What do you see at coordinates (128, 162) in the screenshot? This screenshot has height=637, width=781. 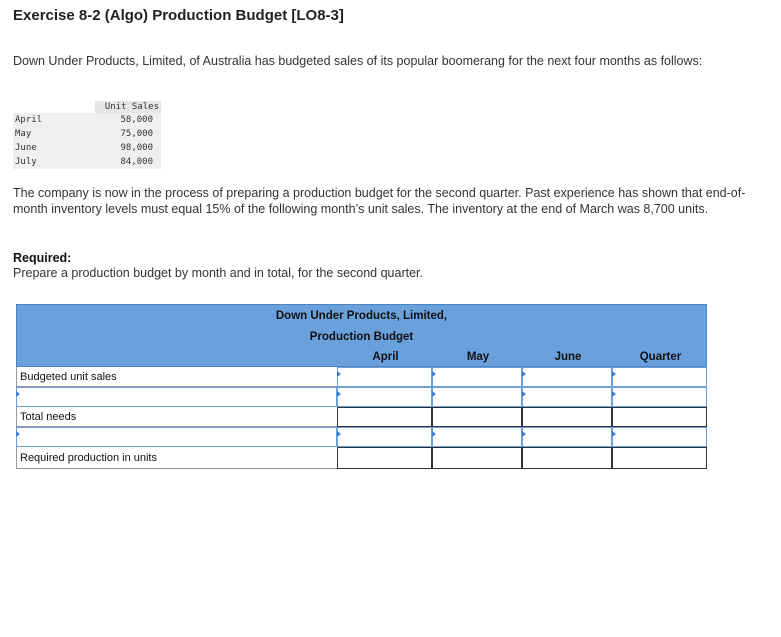 I see `unit-sales-value: 84,000` at bounding box center [128, 162].